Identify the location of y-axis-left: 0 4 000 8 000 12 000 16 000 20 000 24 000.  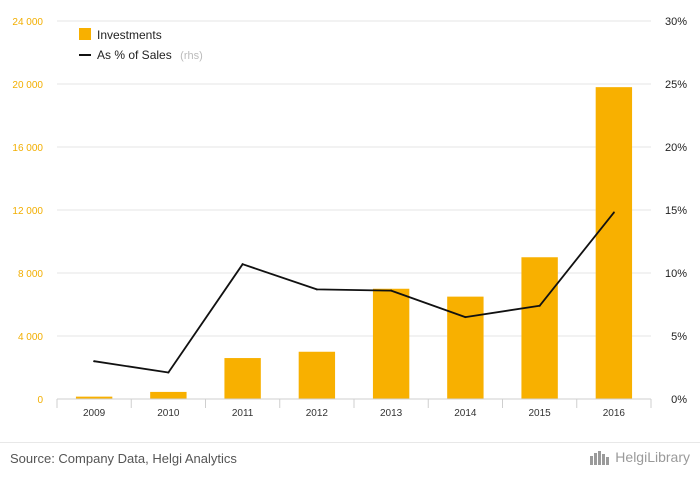
(27, 211).